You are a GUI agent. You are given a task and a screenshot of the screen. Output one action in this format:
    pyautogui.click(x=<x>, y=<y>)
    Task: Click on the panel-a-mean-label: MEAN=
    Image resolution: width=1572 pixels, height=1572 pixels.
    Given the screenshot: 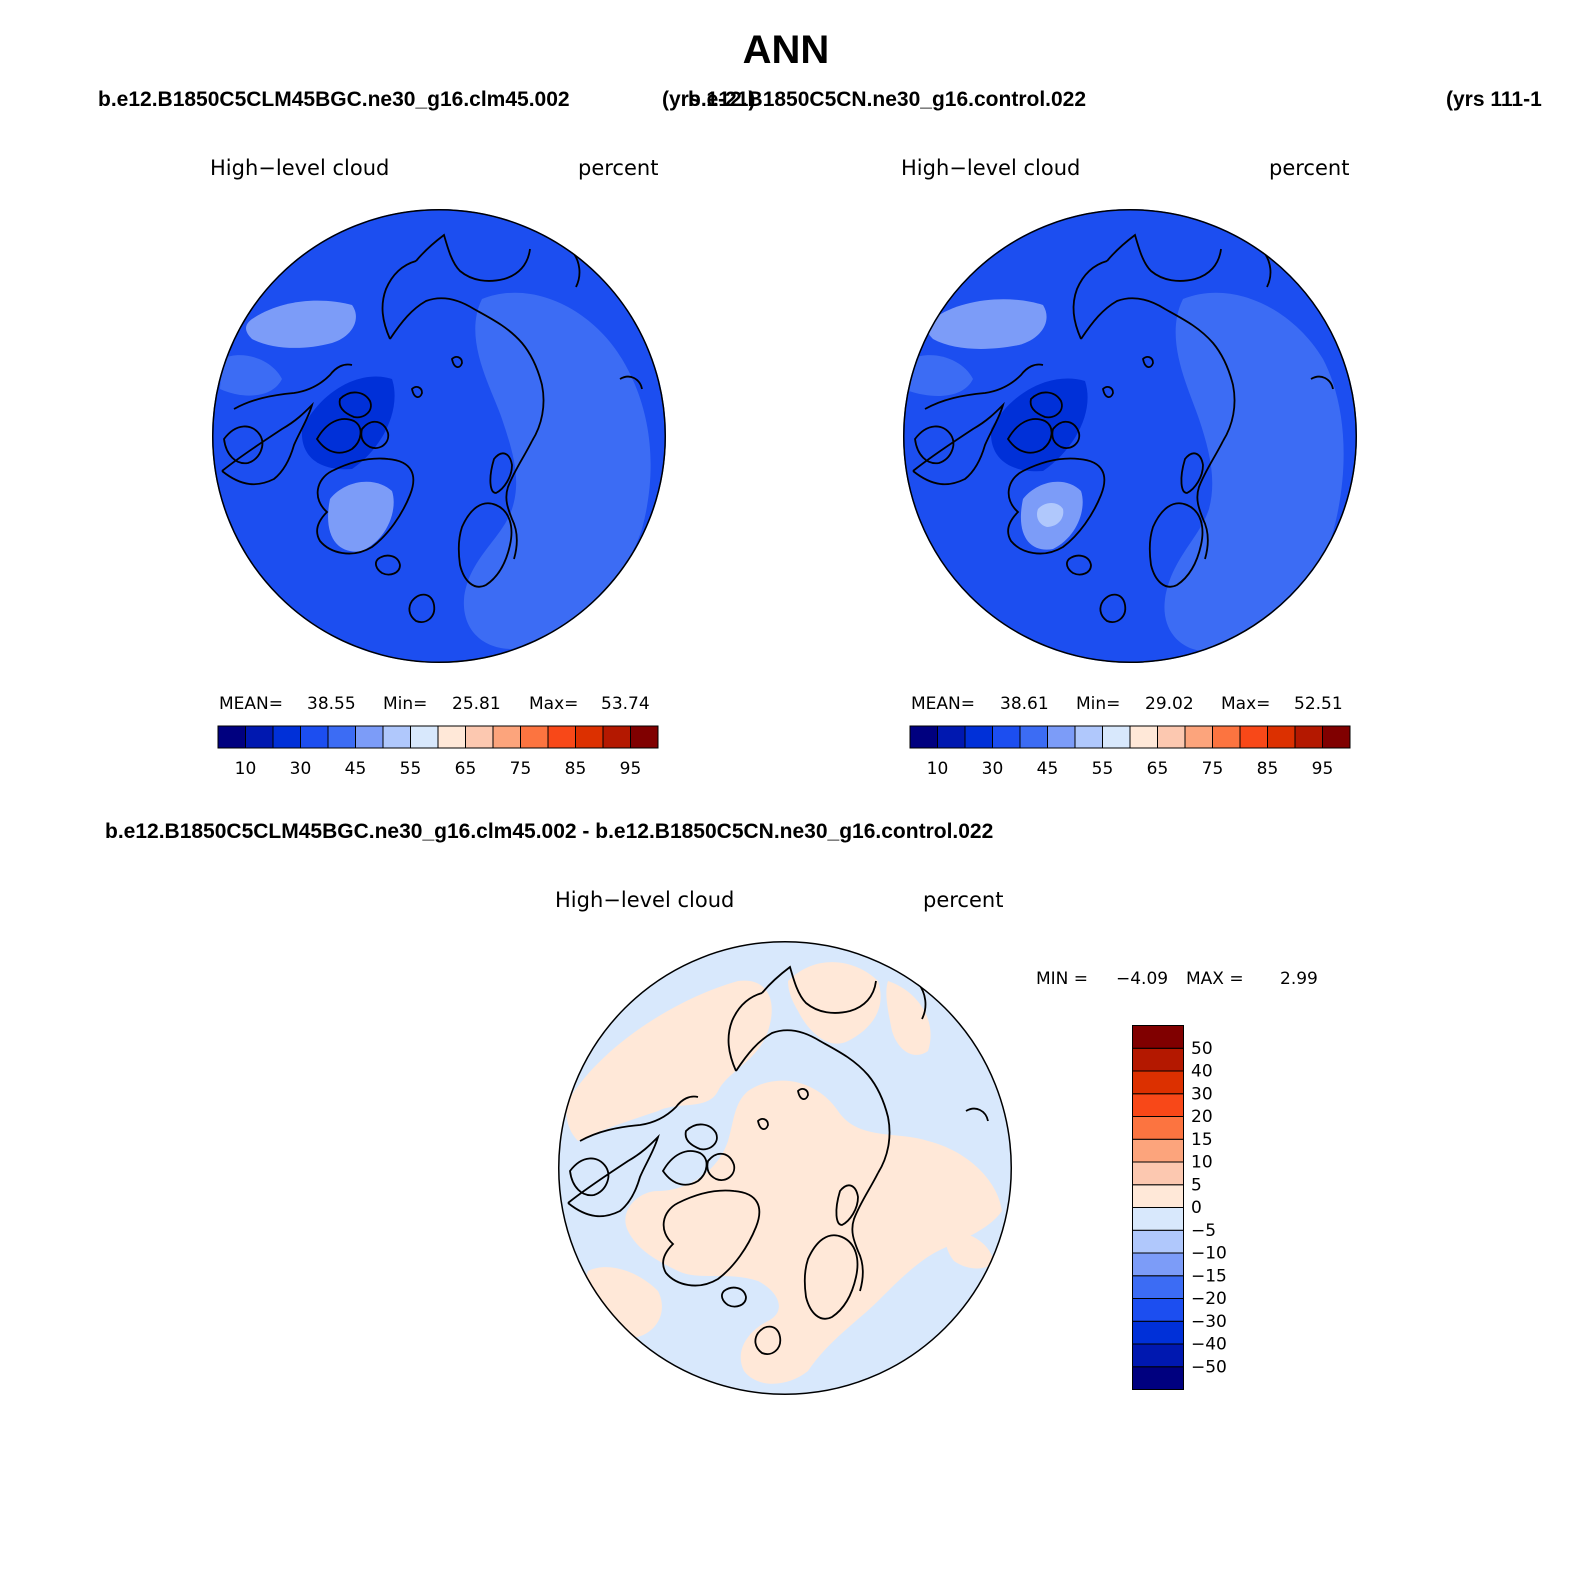 What is the action you would take?
    pyautogui.click(x=251, y=704)
    